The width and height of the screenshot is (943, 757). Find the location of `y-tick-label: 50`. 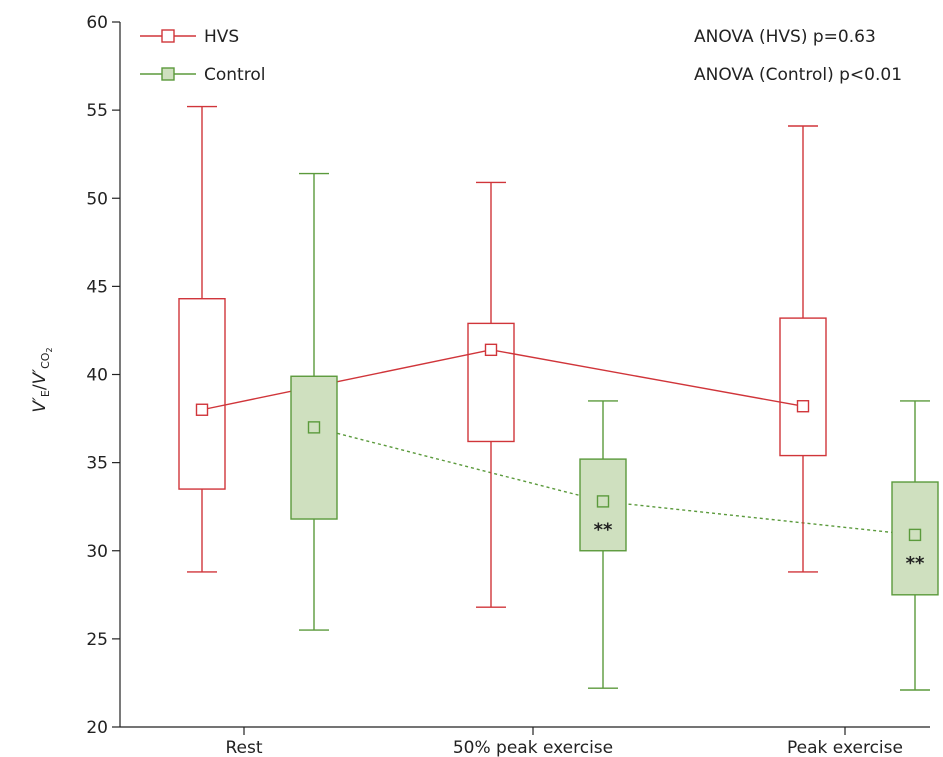

y-tick-label: 50 is located at coordinates (97, 199).